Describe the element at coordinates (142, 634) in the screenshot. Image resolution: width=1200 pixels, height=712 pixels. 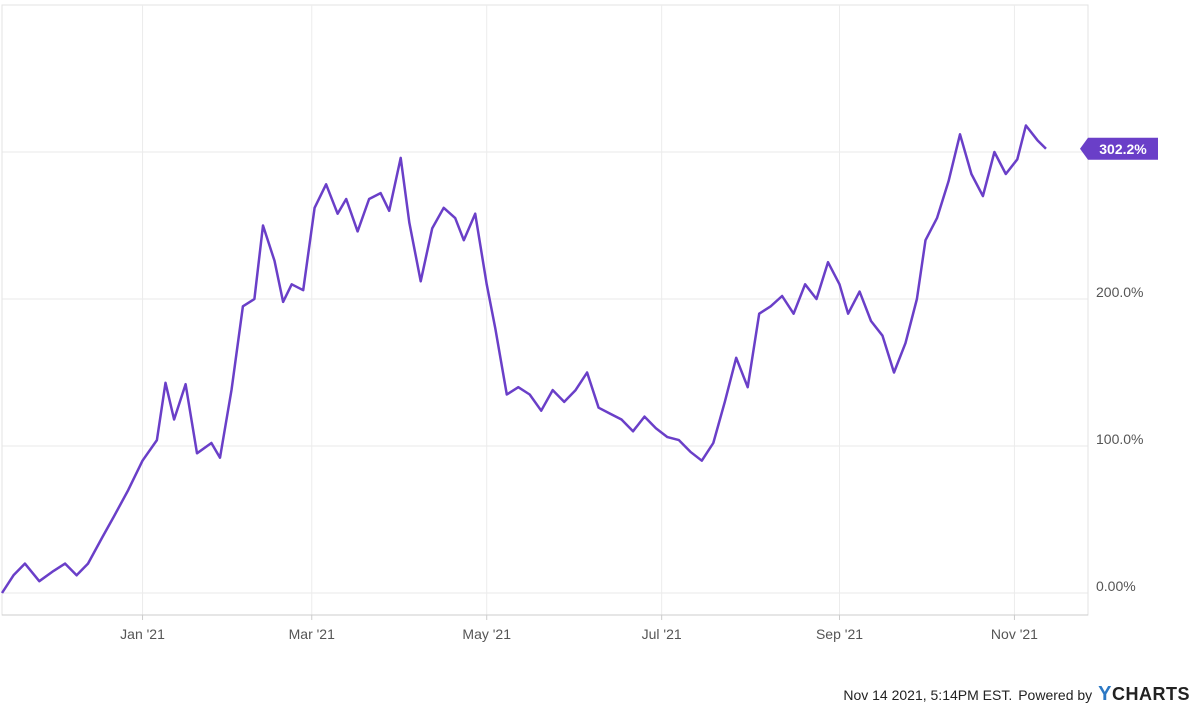
I see `x-tick-label: Jan '21` at that location.